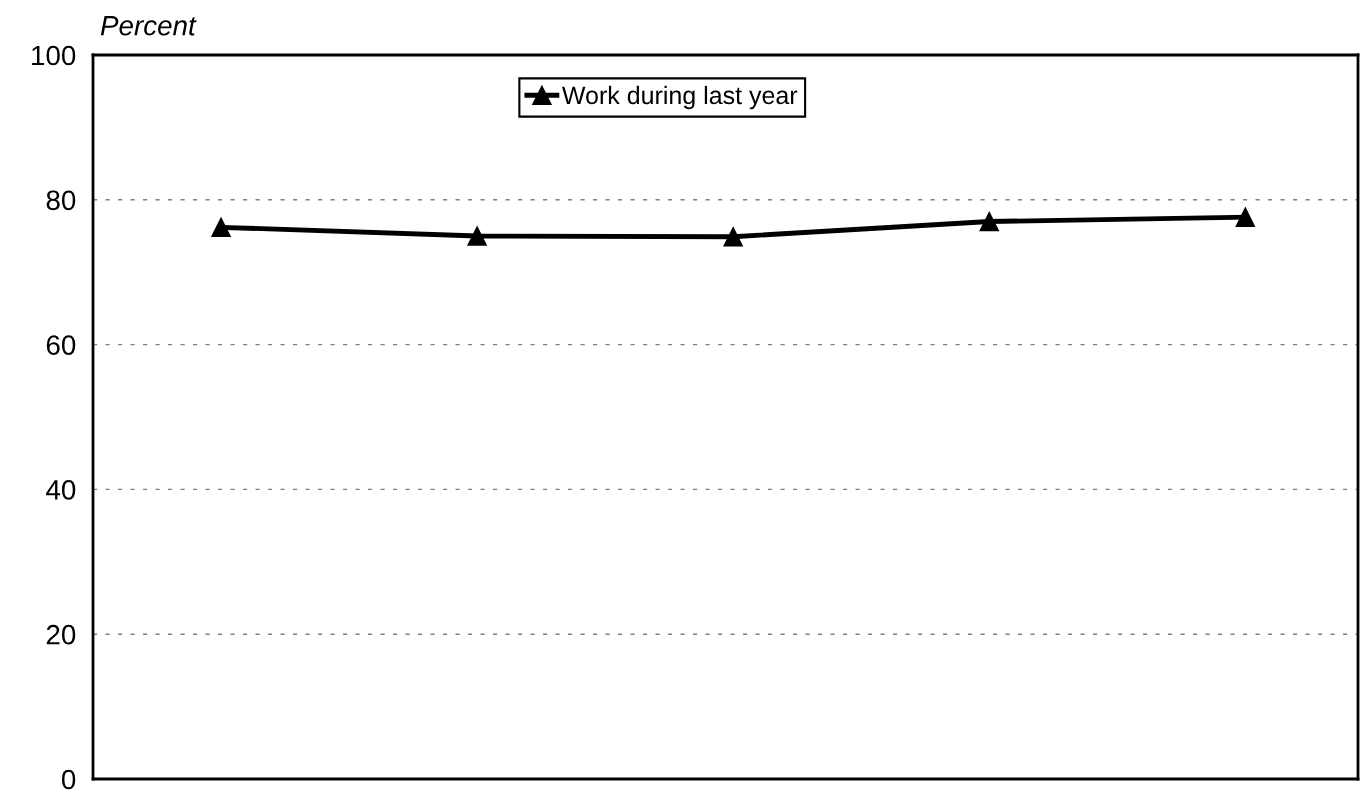 The width and height of the screenshot is (1363, 799). What do you see at coordinates (61, 200) in the screenshot?
I see `y-tick-label: 80` at bounding box center [61, 200].